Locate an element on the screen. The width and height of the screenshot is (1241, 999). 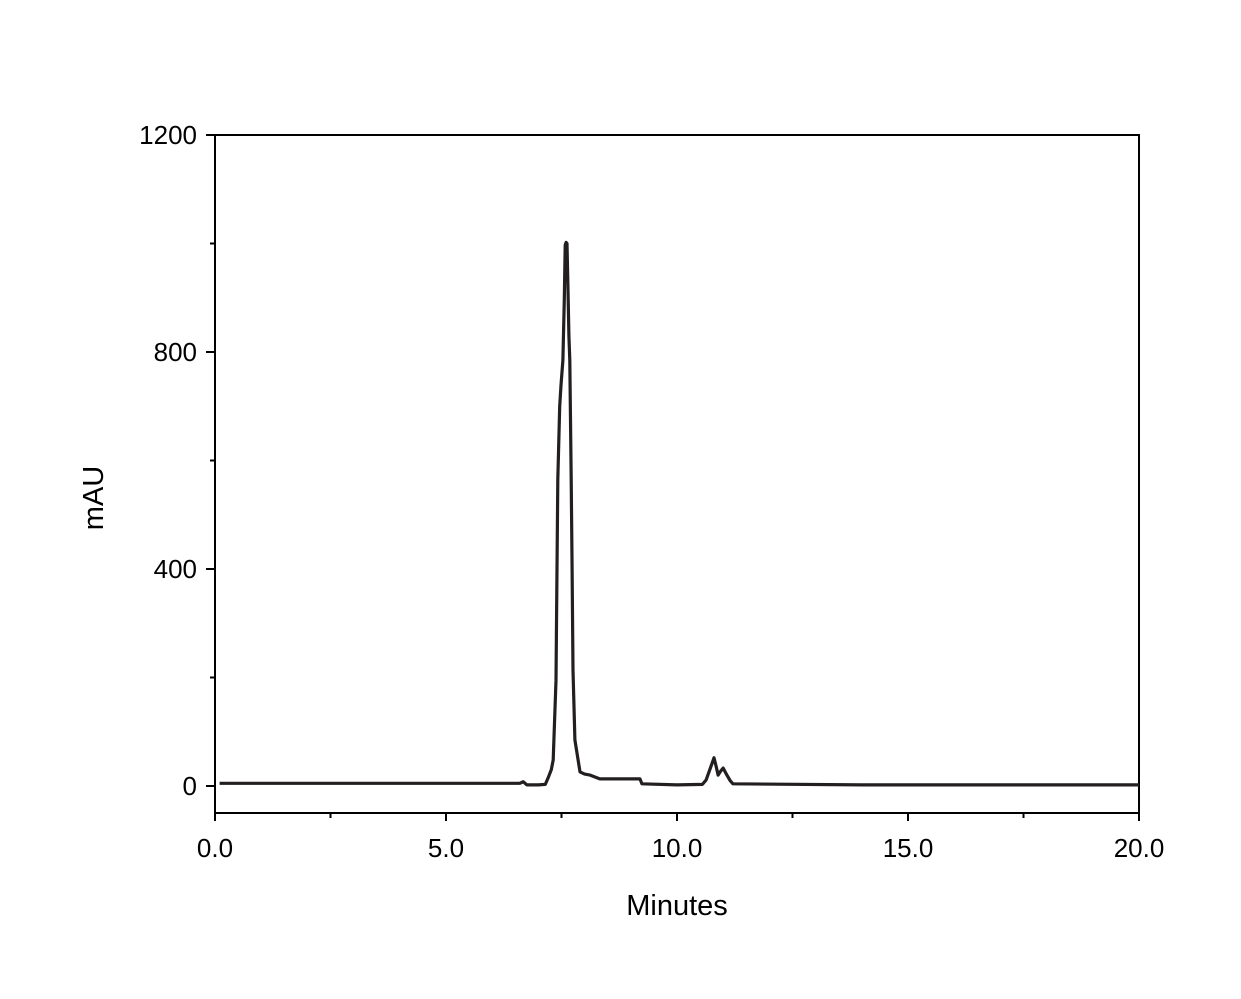
y-axis-label: mAU is located at coordinates (94, 498).